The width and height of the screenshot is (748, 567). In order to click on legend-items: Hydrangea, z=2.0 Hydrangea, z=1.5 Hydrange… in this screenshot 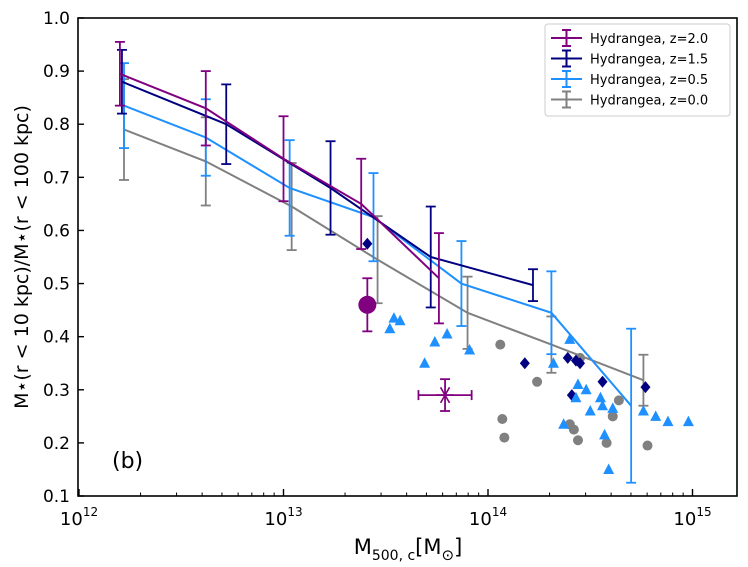, I will do `click(629, 69)`.